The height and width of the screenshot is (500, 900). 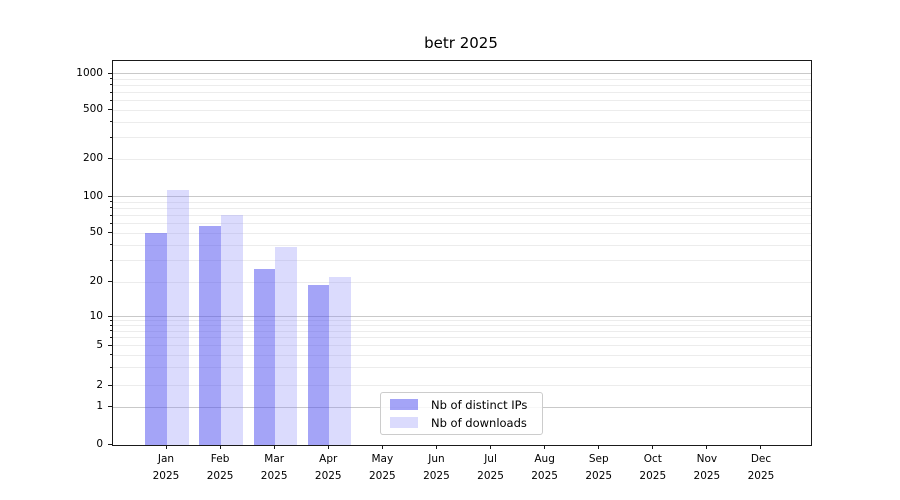 I want to click on xtick-mark-feb, so click(x=220, y=447).